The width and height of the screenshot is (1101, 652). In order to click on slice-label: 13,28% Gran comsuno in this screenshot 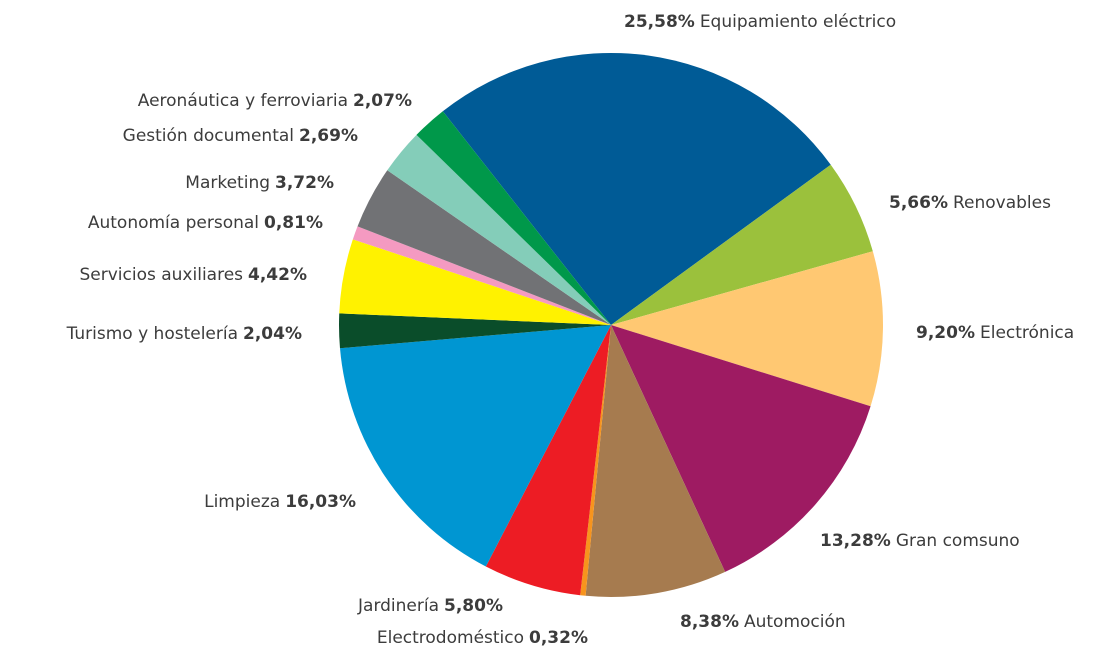, I will do `click(920, 541)`.